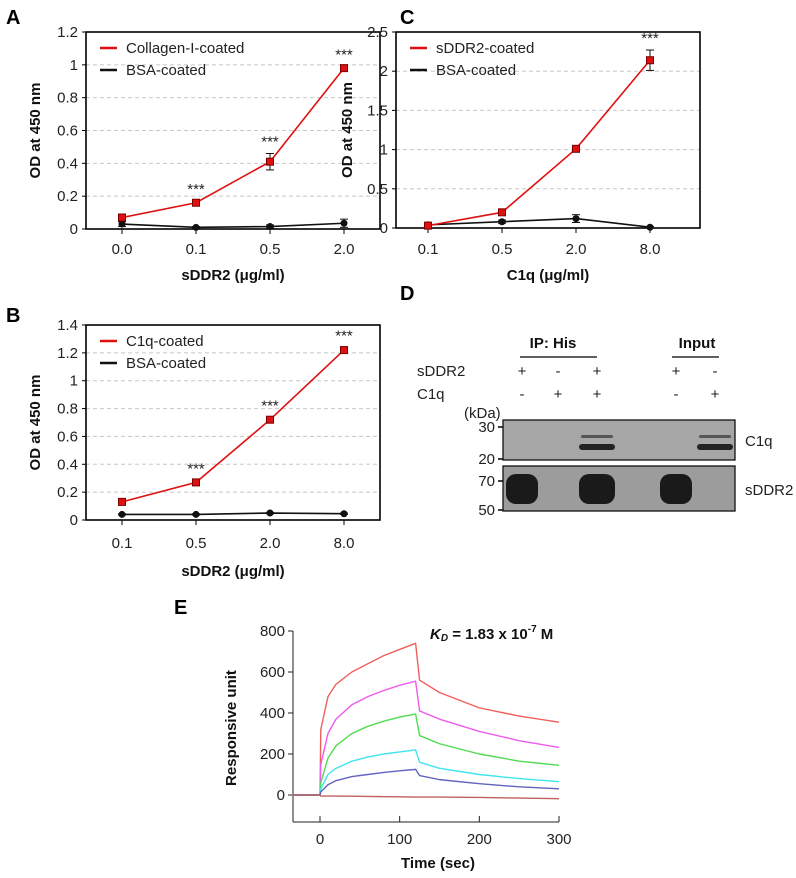  Describe the element at coordinates (165, 341) in the screenshot. I see `legend-label: C1q-coated` at that location.